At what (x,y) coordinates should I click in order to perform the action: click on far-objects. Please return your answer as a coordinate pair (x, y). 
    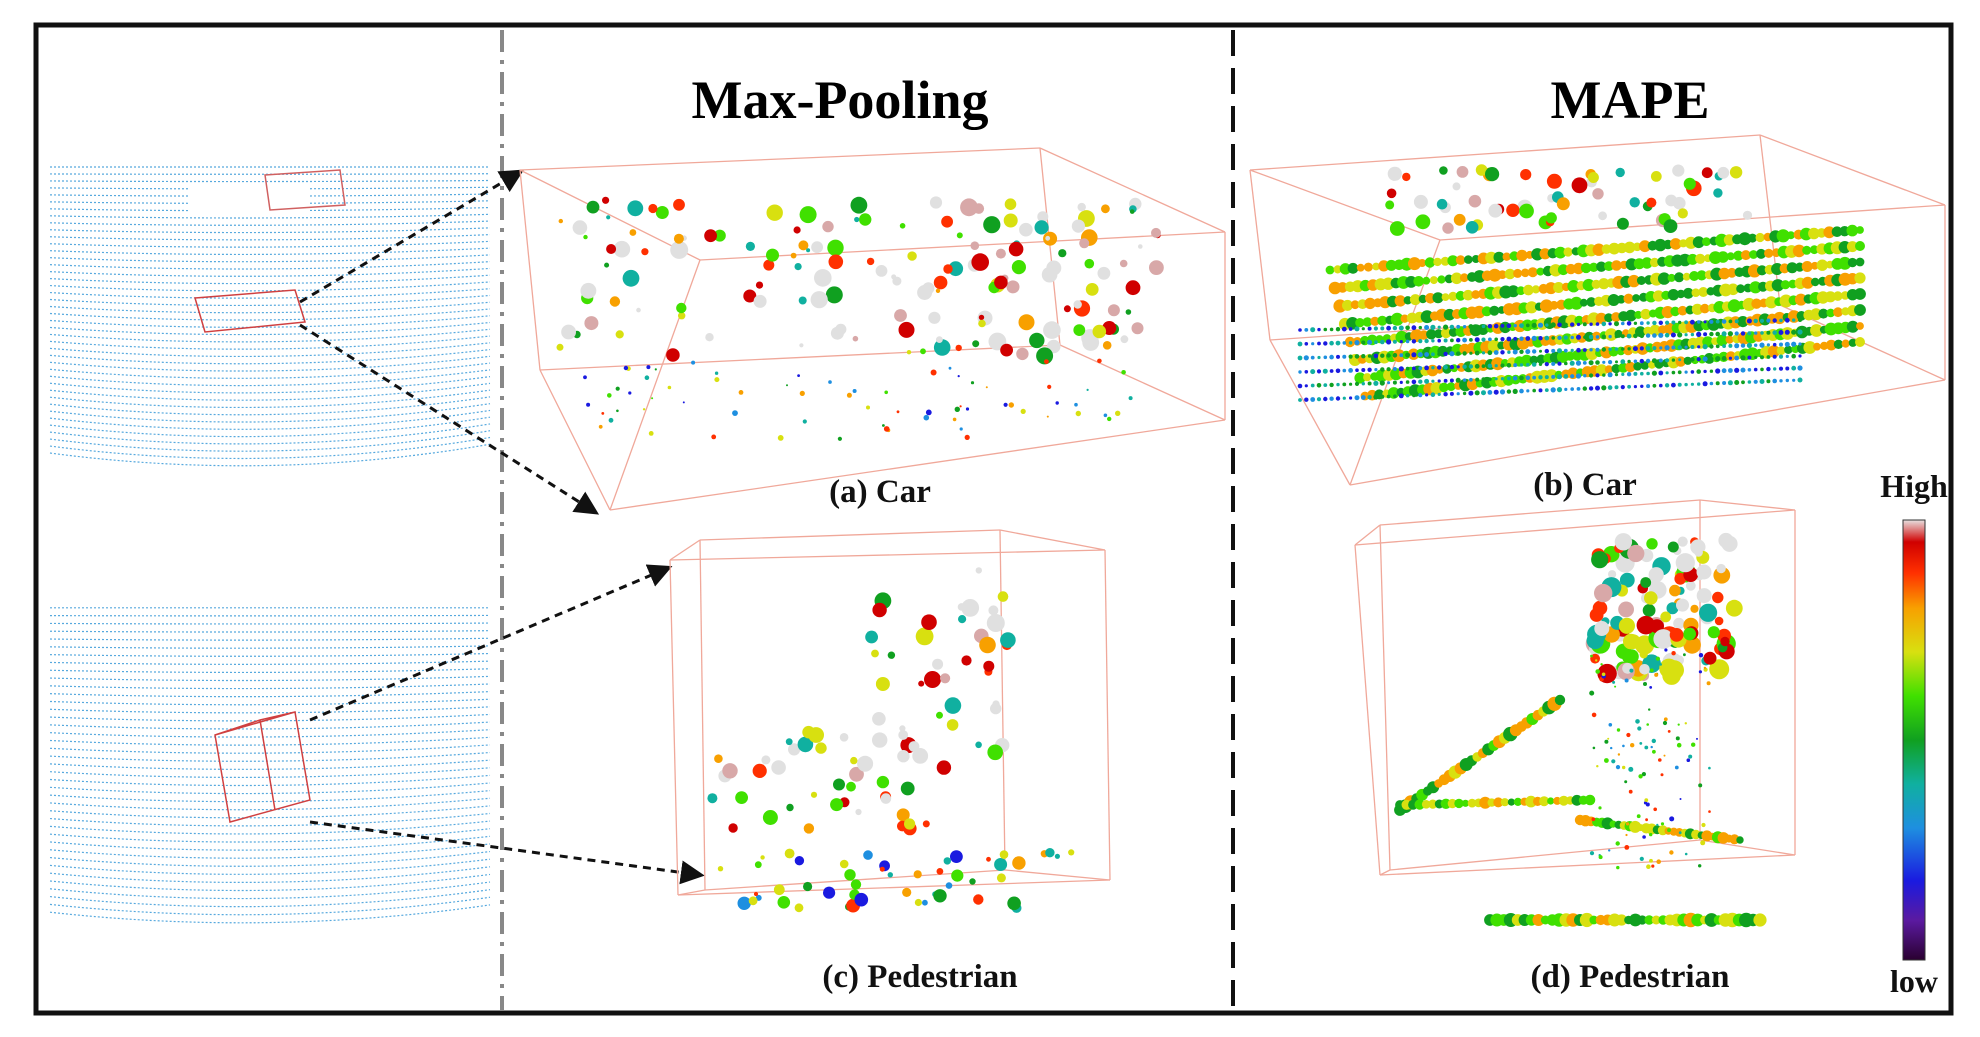
    Looking at the image, I should click on (305, 190).